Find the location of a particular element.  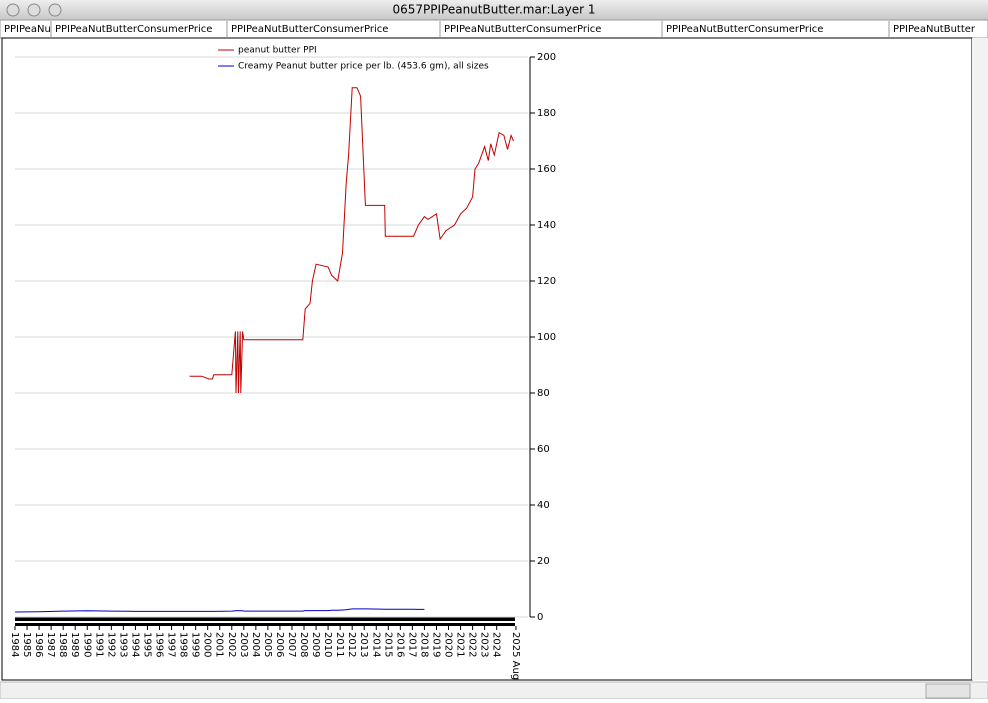

x-tick-label: 2019 is located at coordinates (435, 644).